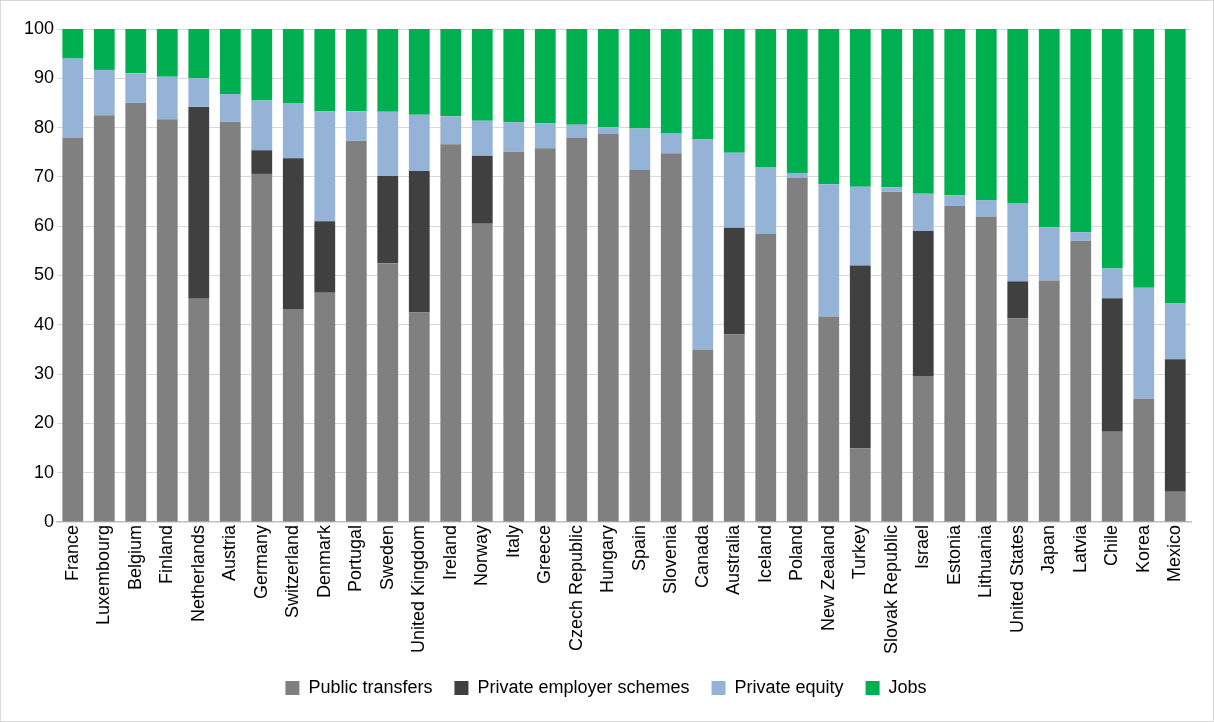 This screenshot has height=722, width=1214. Describe the element at coordinates (229, 552) in the screenshot. I see `x-tick-label: Austria` at that location.